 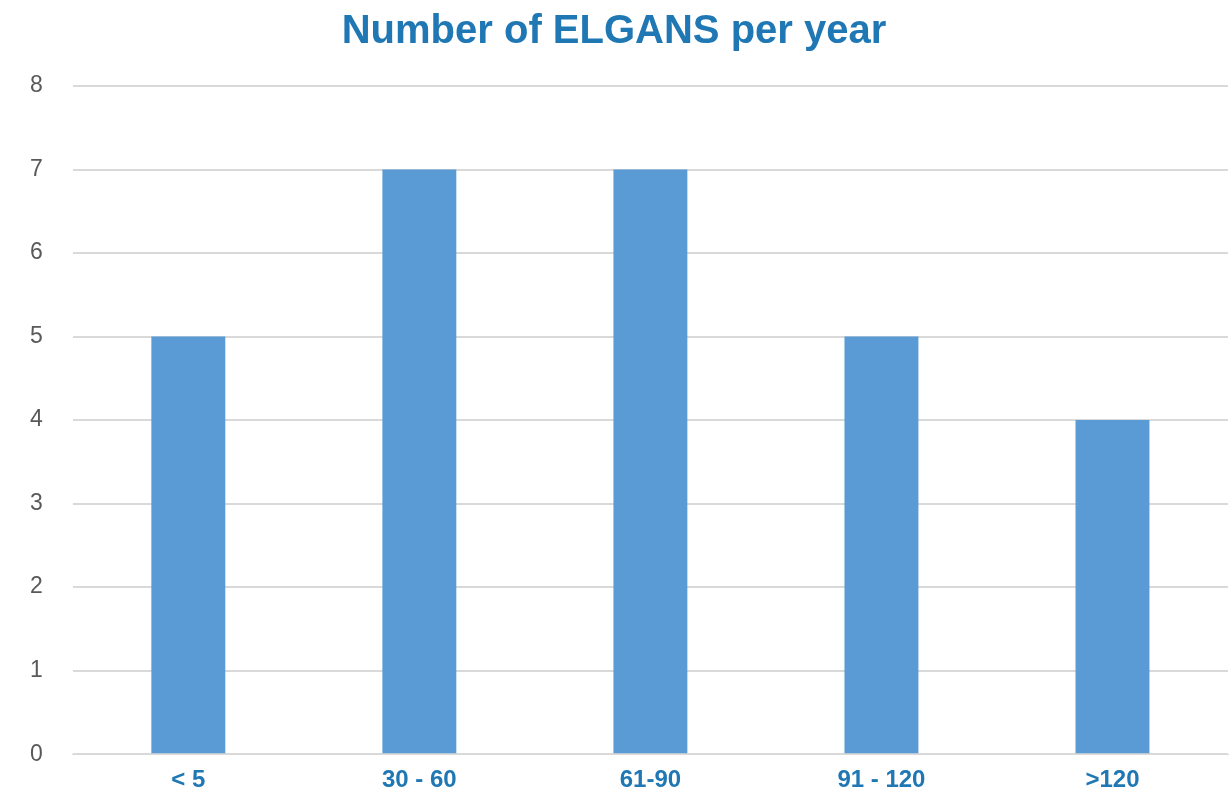 What do you see at coordinates (36, 585) in the screenshot?
I see `y-tick-label: 2` at bounding box center [36, 585].